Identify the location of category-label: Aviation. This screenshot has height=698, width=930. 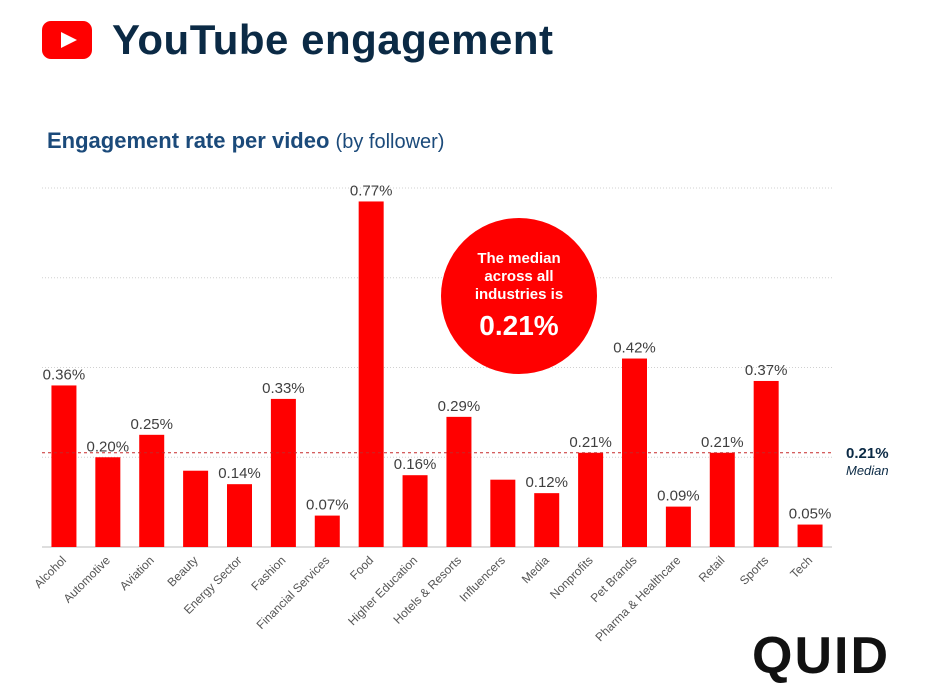
(137, 573).